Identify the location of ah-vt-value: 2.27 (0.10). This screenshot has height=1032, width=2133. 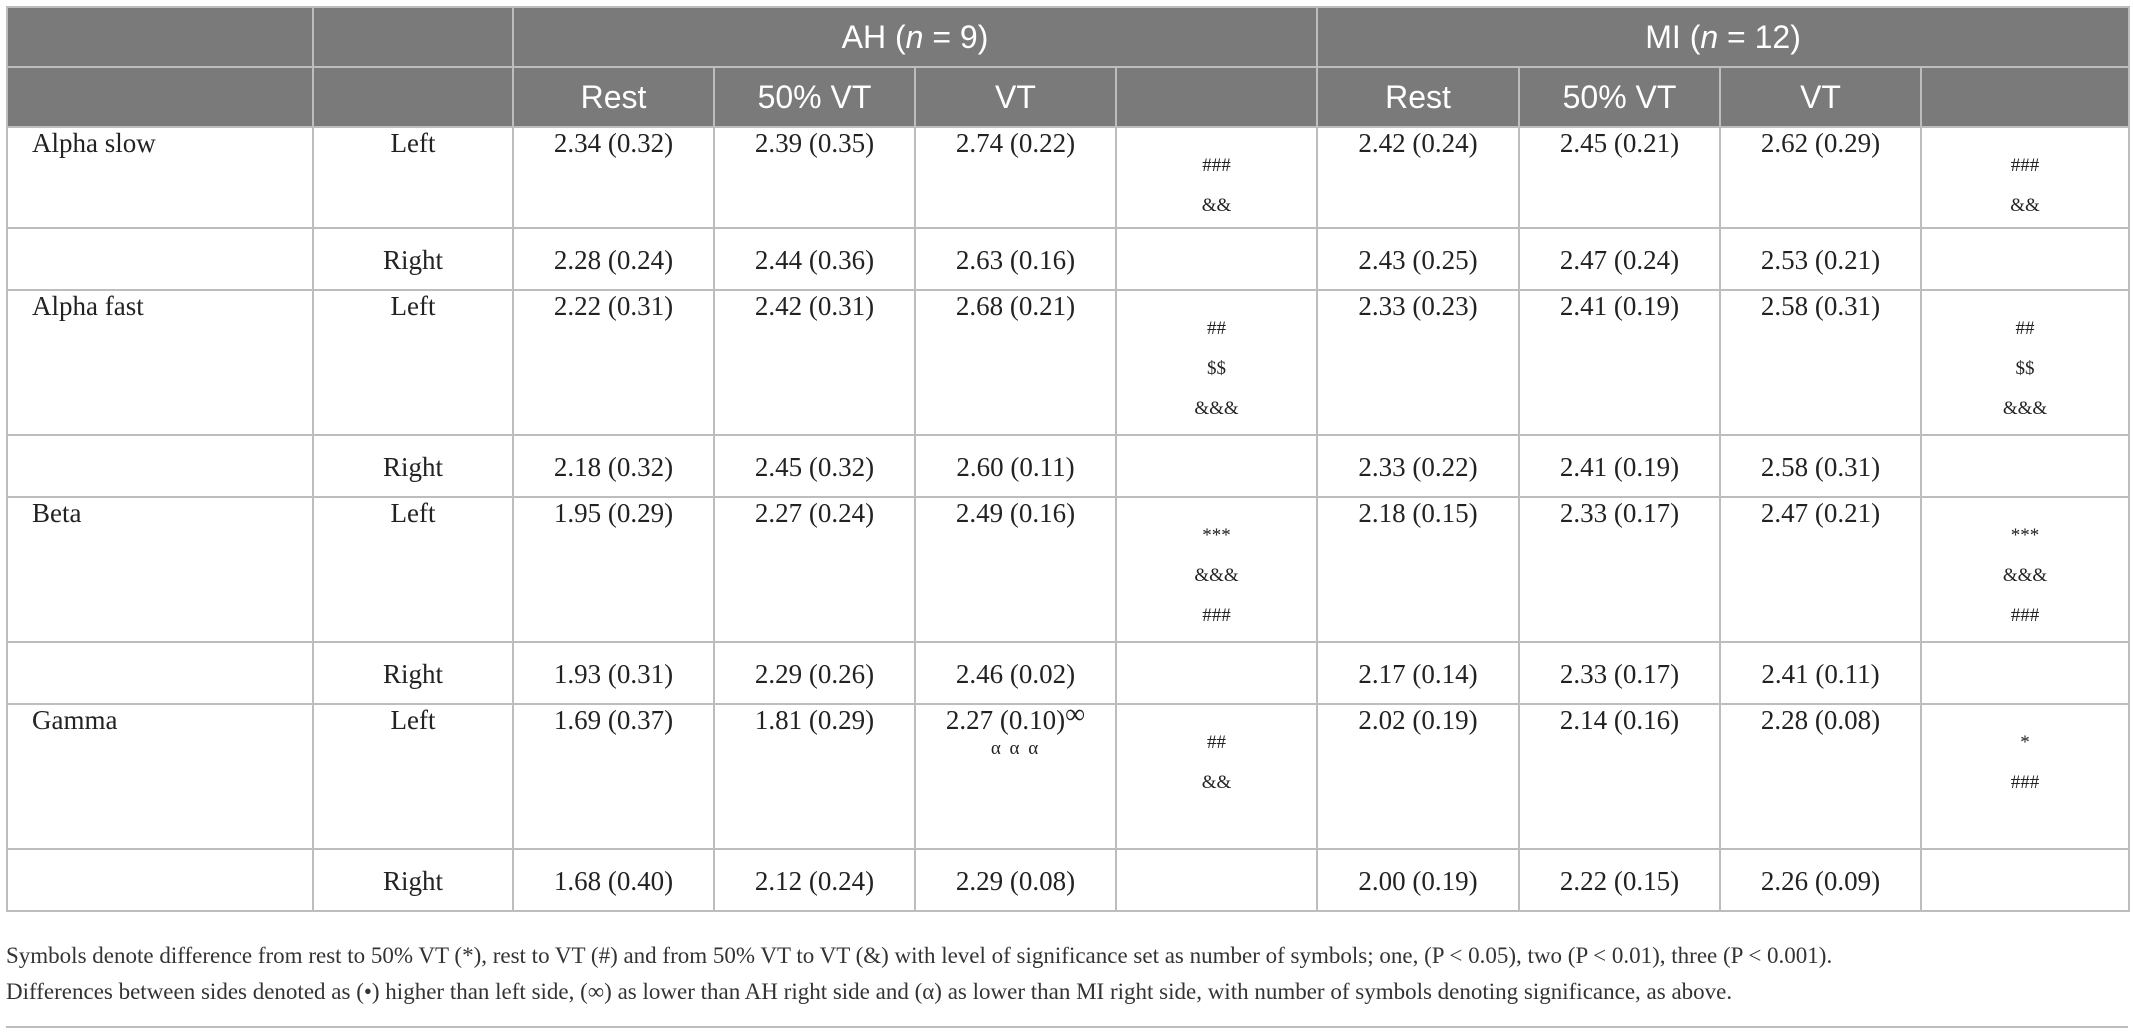
(1005, 720).